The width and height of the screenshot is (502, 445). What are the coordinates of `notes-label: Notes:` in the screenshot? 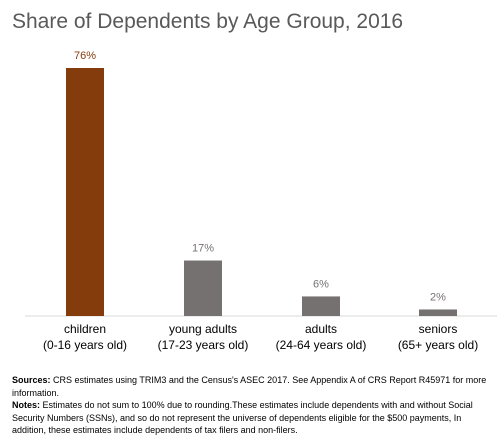 It's located at (26, 405).